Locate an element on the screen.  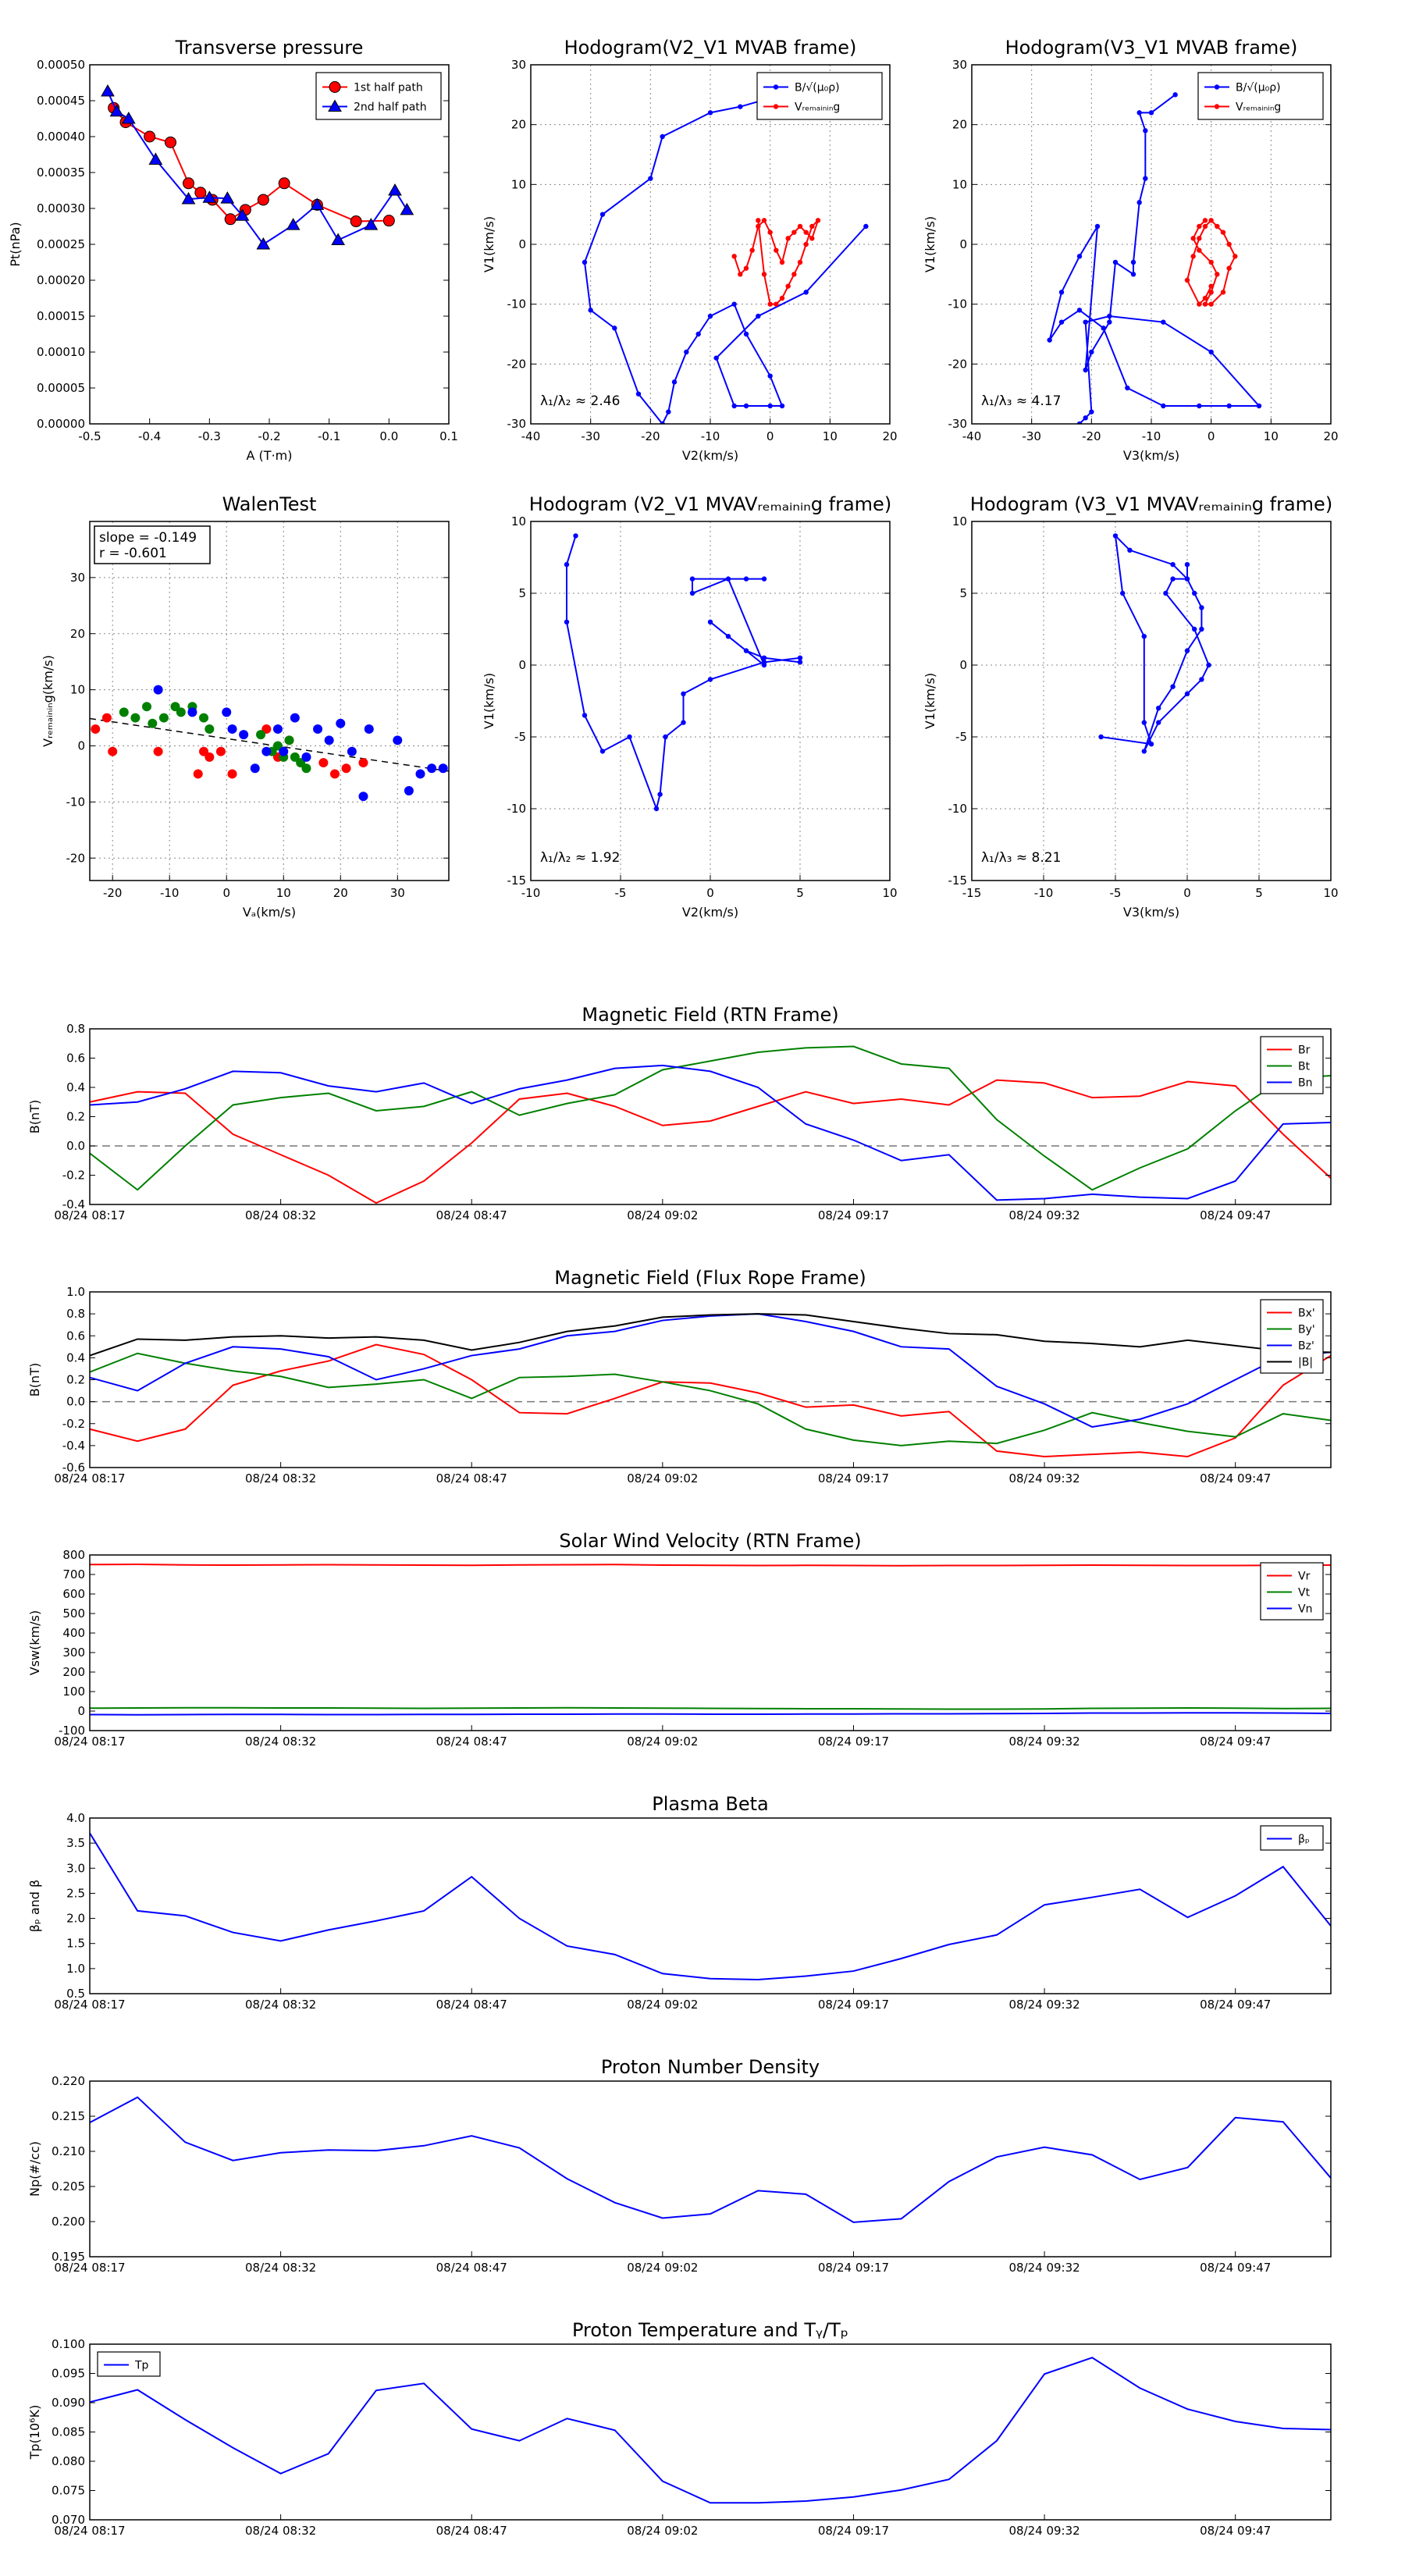
y-tick-label: 1.0 is located at coordinates (76, 1292).